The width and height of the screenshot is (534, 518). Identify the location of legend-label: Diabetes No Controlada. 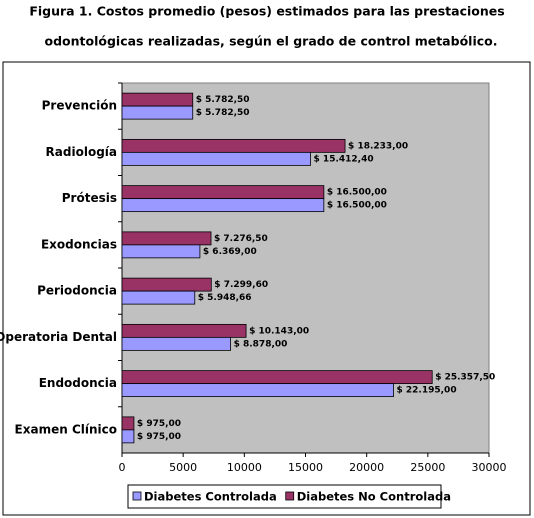
(374, 497).